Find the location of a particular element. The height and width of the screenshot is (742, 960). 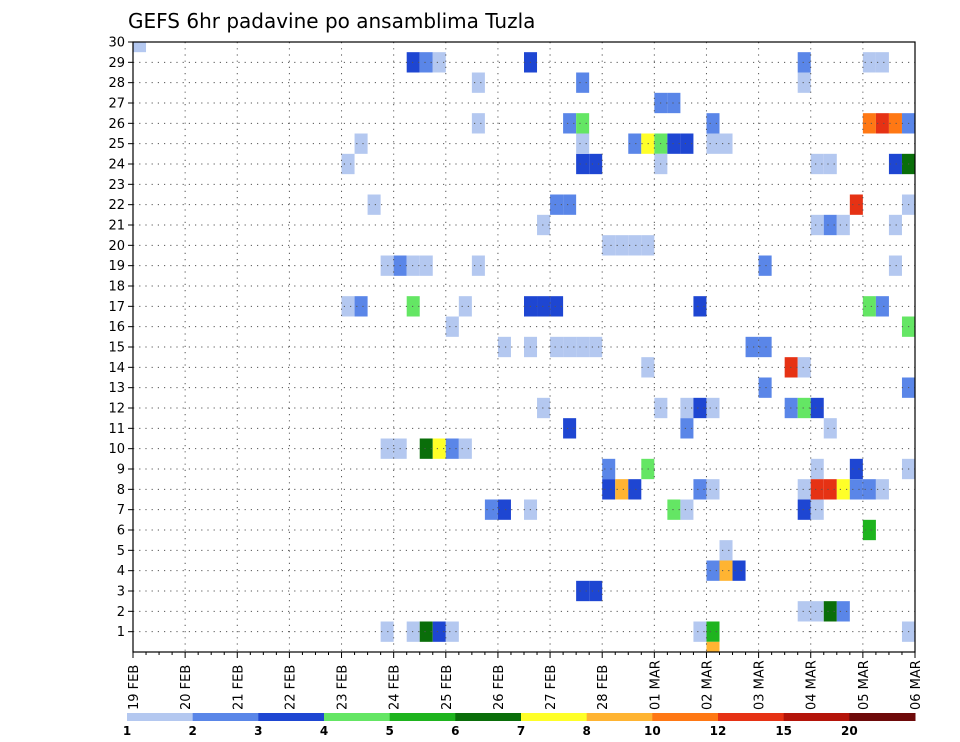

y-tick-label: 16 is located at coordinates (116, 327).